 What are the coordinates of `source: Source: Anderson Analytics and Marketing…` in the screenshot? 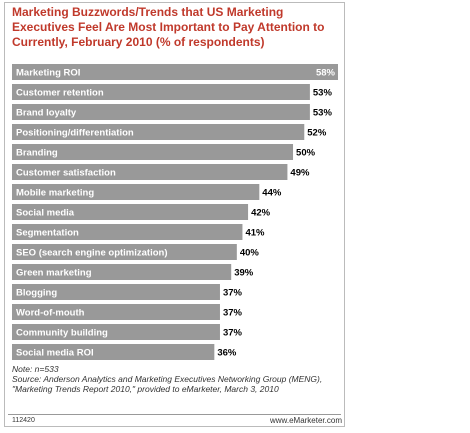 It's located at (167, 384).